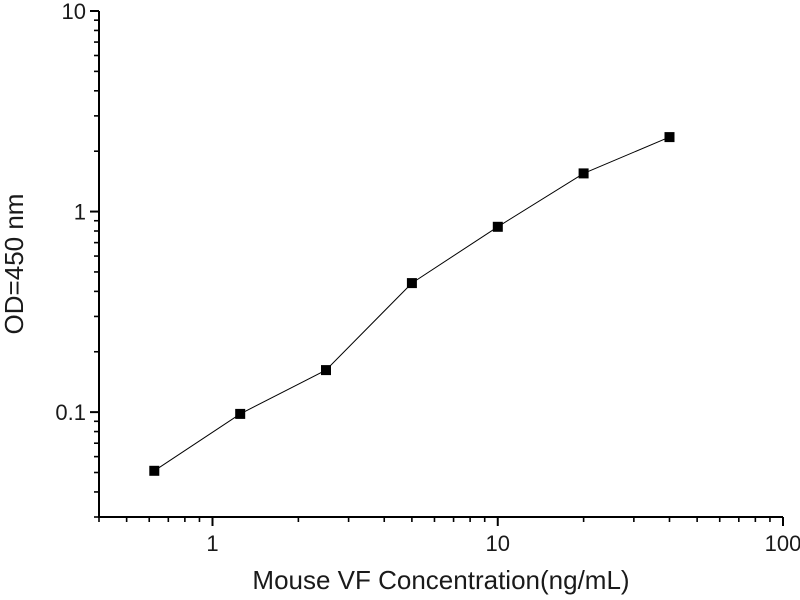  Describe the element at coordinates (212, 543) in the screenshot. I see `x-tick-label: 1` at that location.